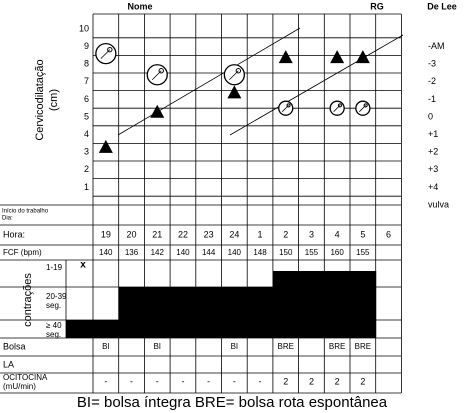 The image size is (464, 413). I want to click on delee-tick: +2, so click(433, 152).